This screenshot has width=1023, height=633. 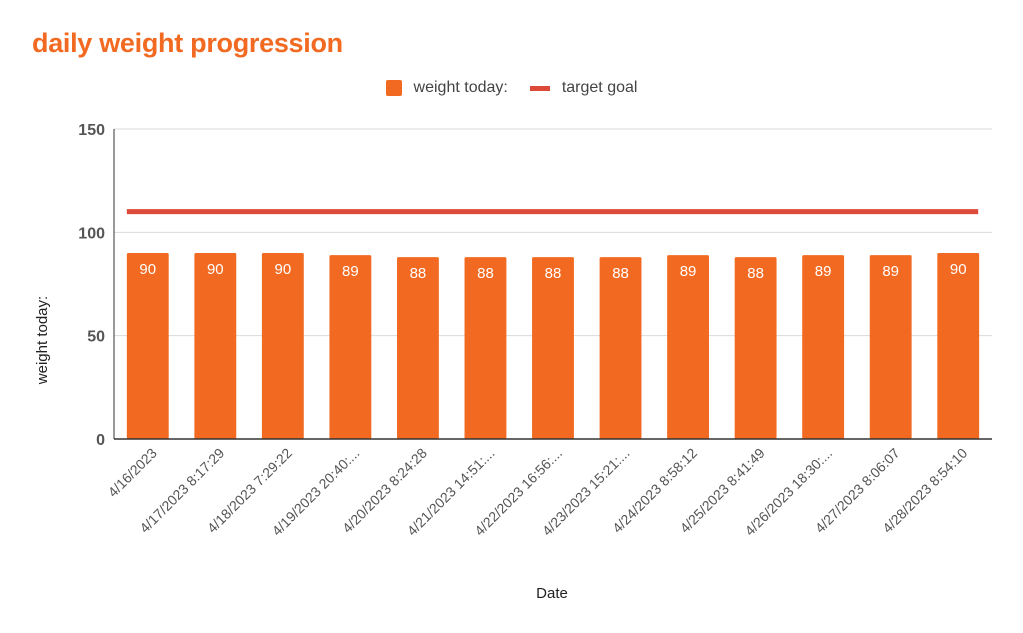 I want to click on y-tick-label: 100, so click(x=91, y=233).